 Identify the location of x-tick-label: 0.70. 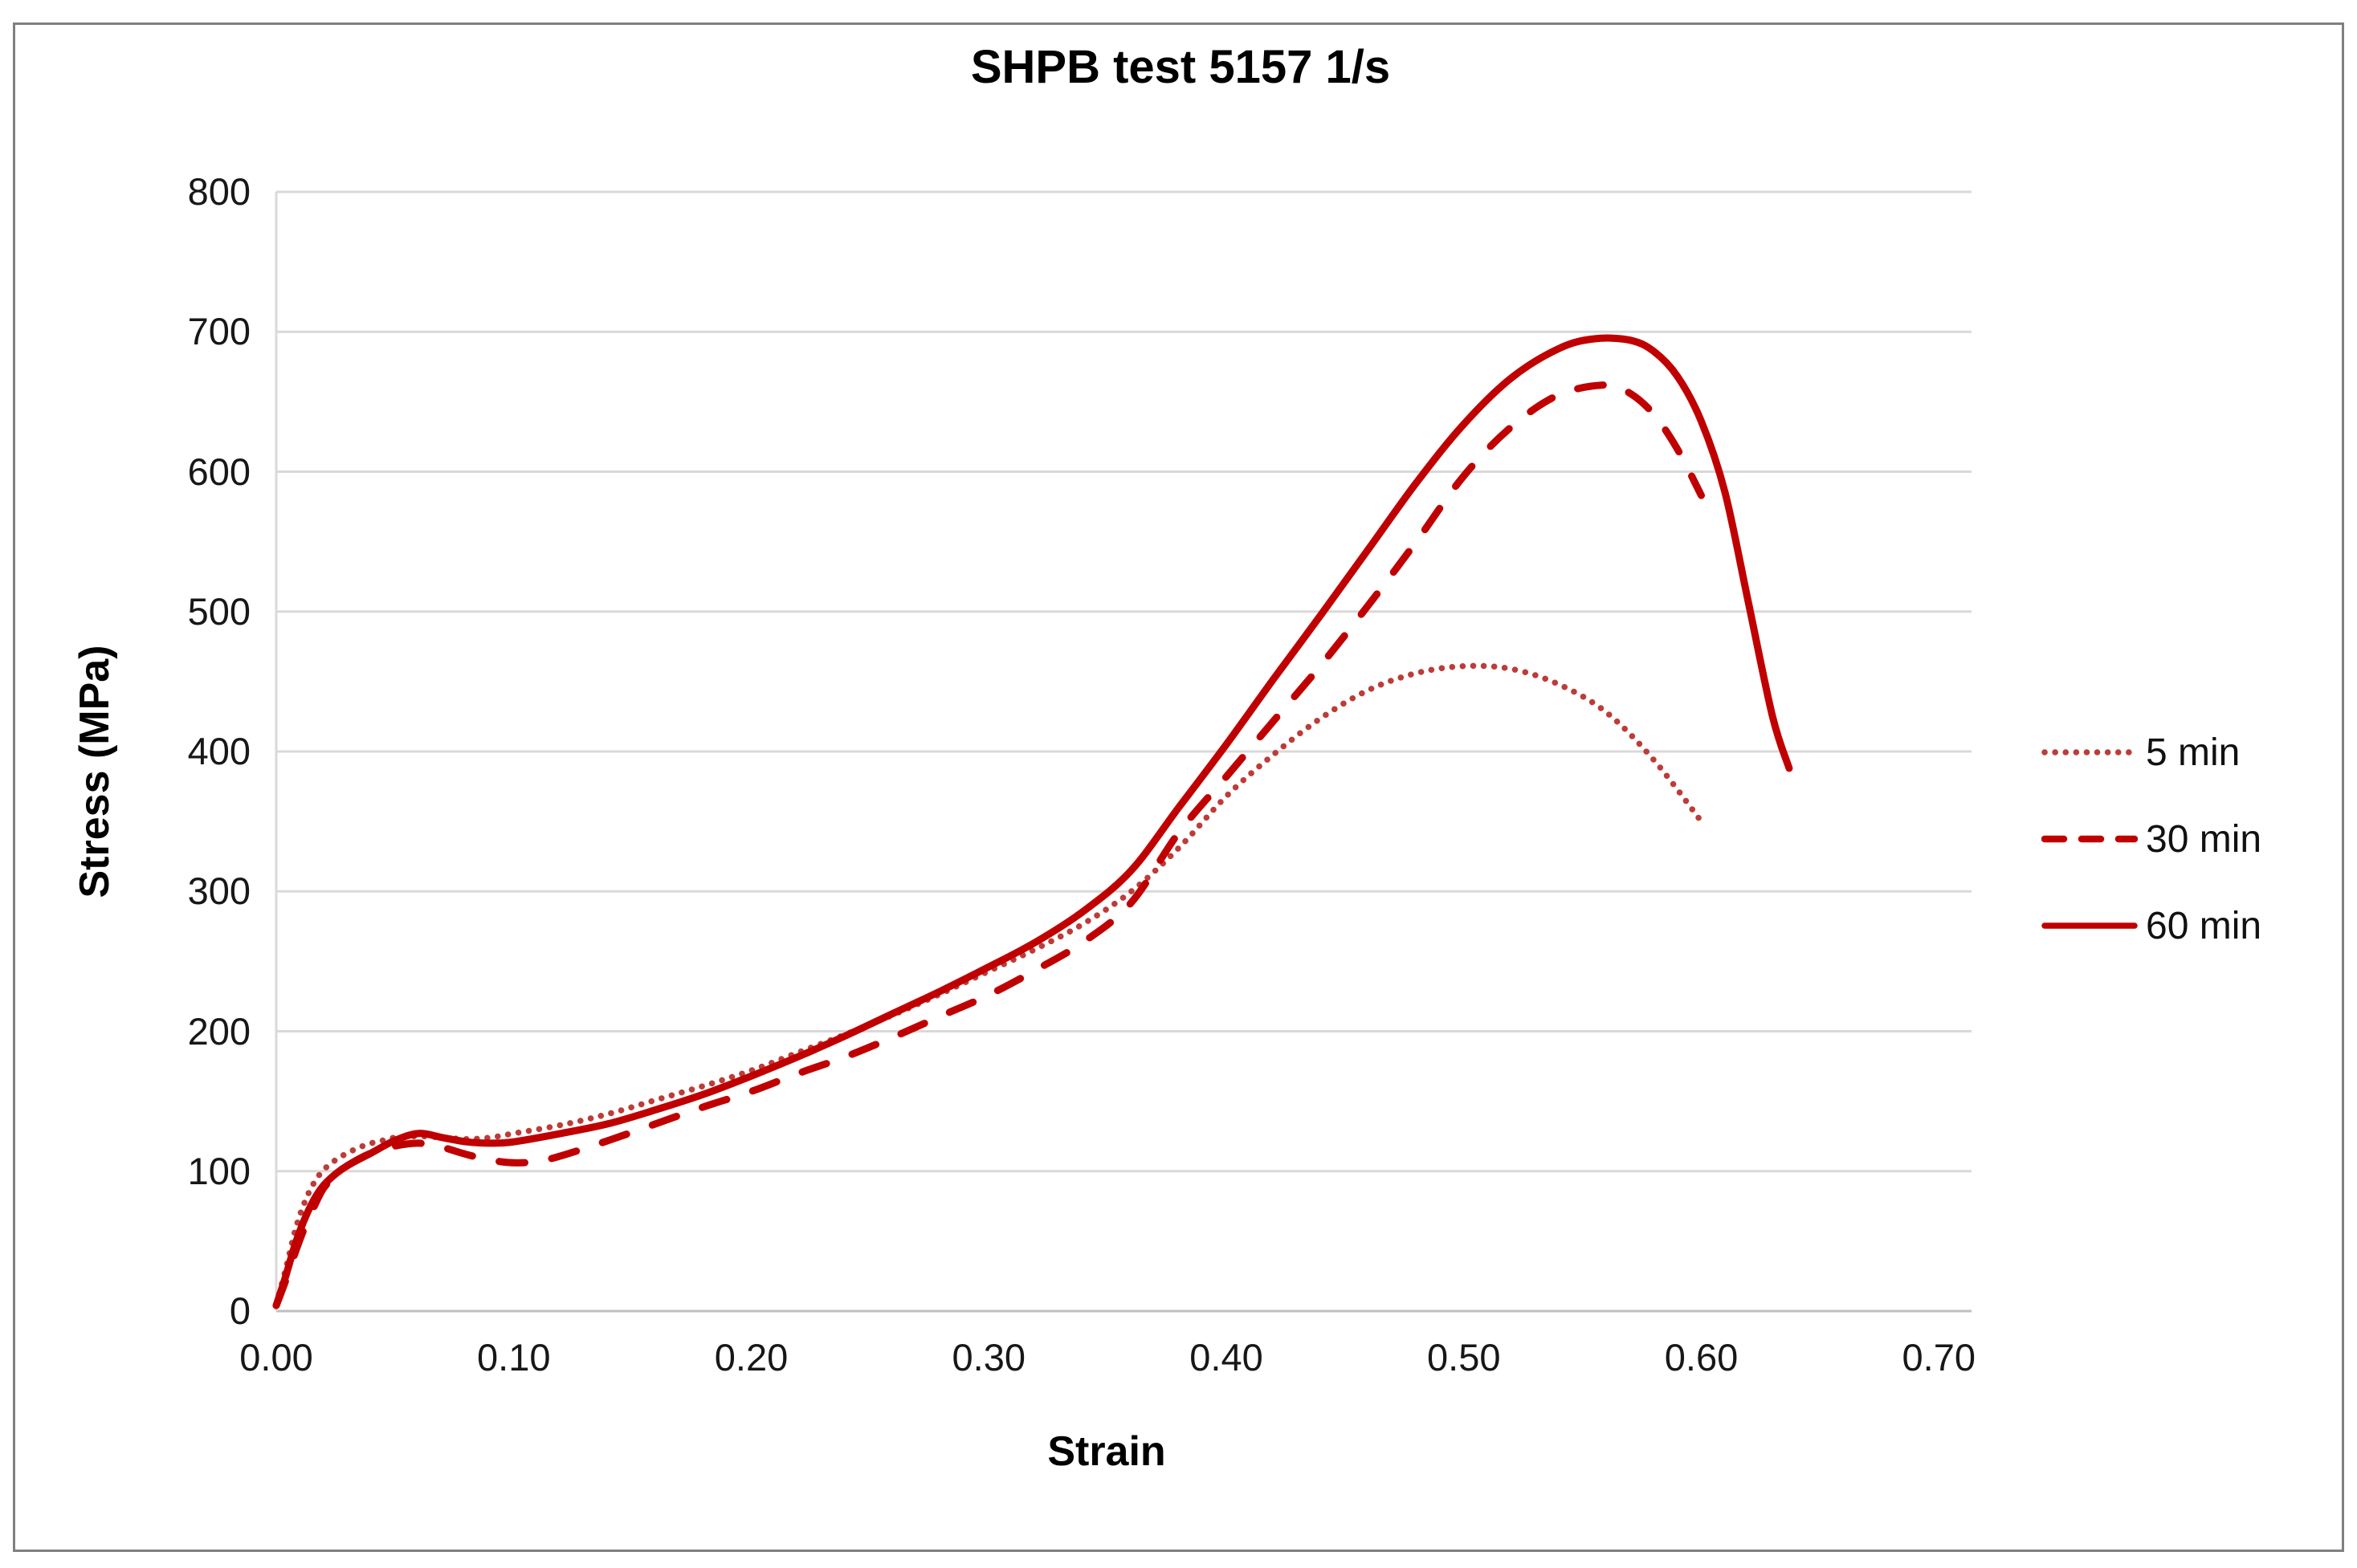
(1939, 1357).